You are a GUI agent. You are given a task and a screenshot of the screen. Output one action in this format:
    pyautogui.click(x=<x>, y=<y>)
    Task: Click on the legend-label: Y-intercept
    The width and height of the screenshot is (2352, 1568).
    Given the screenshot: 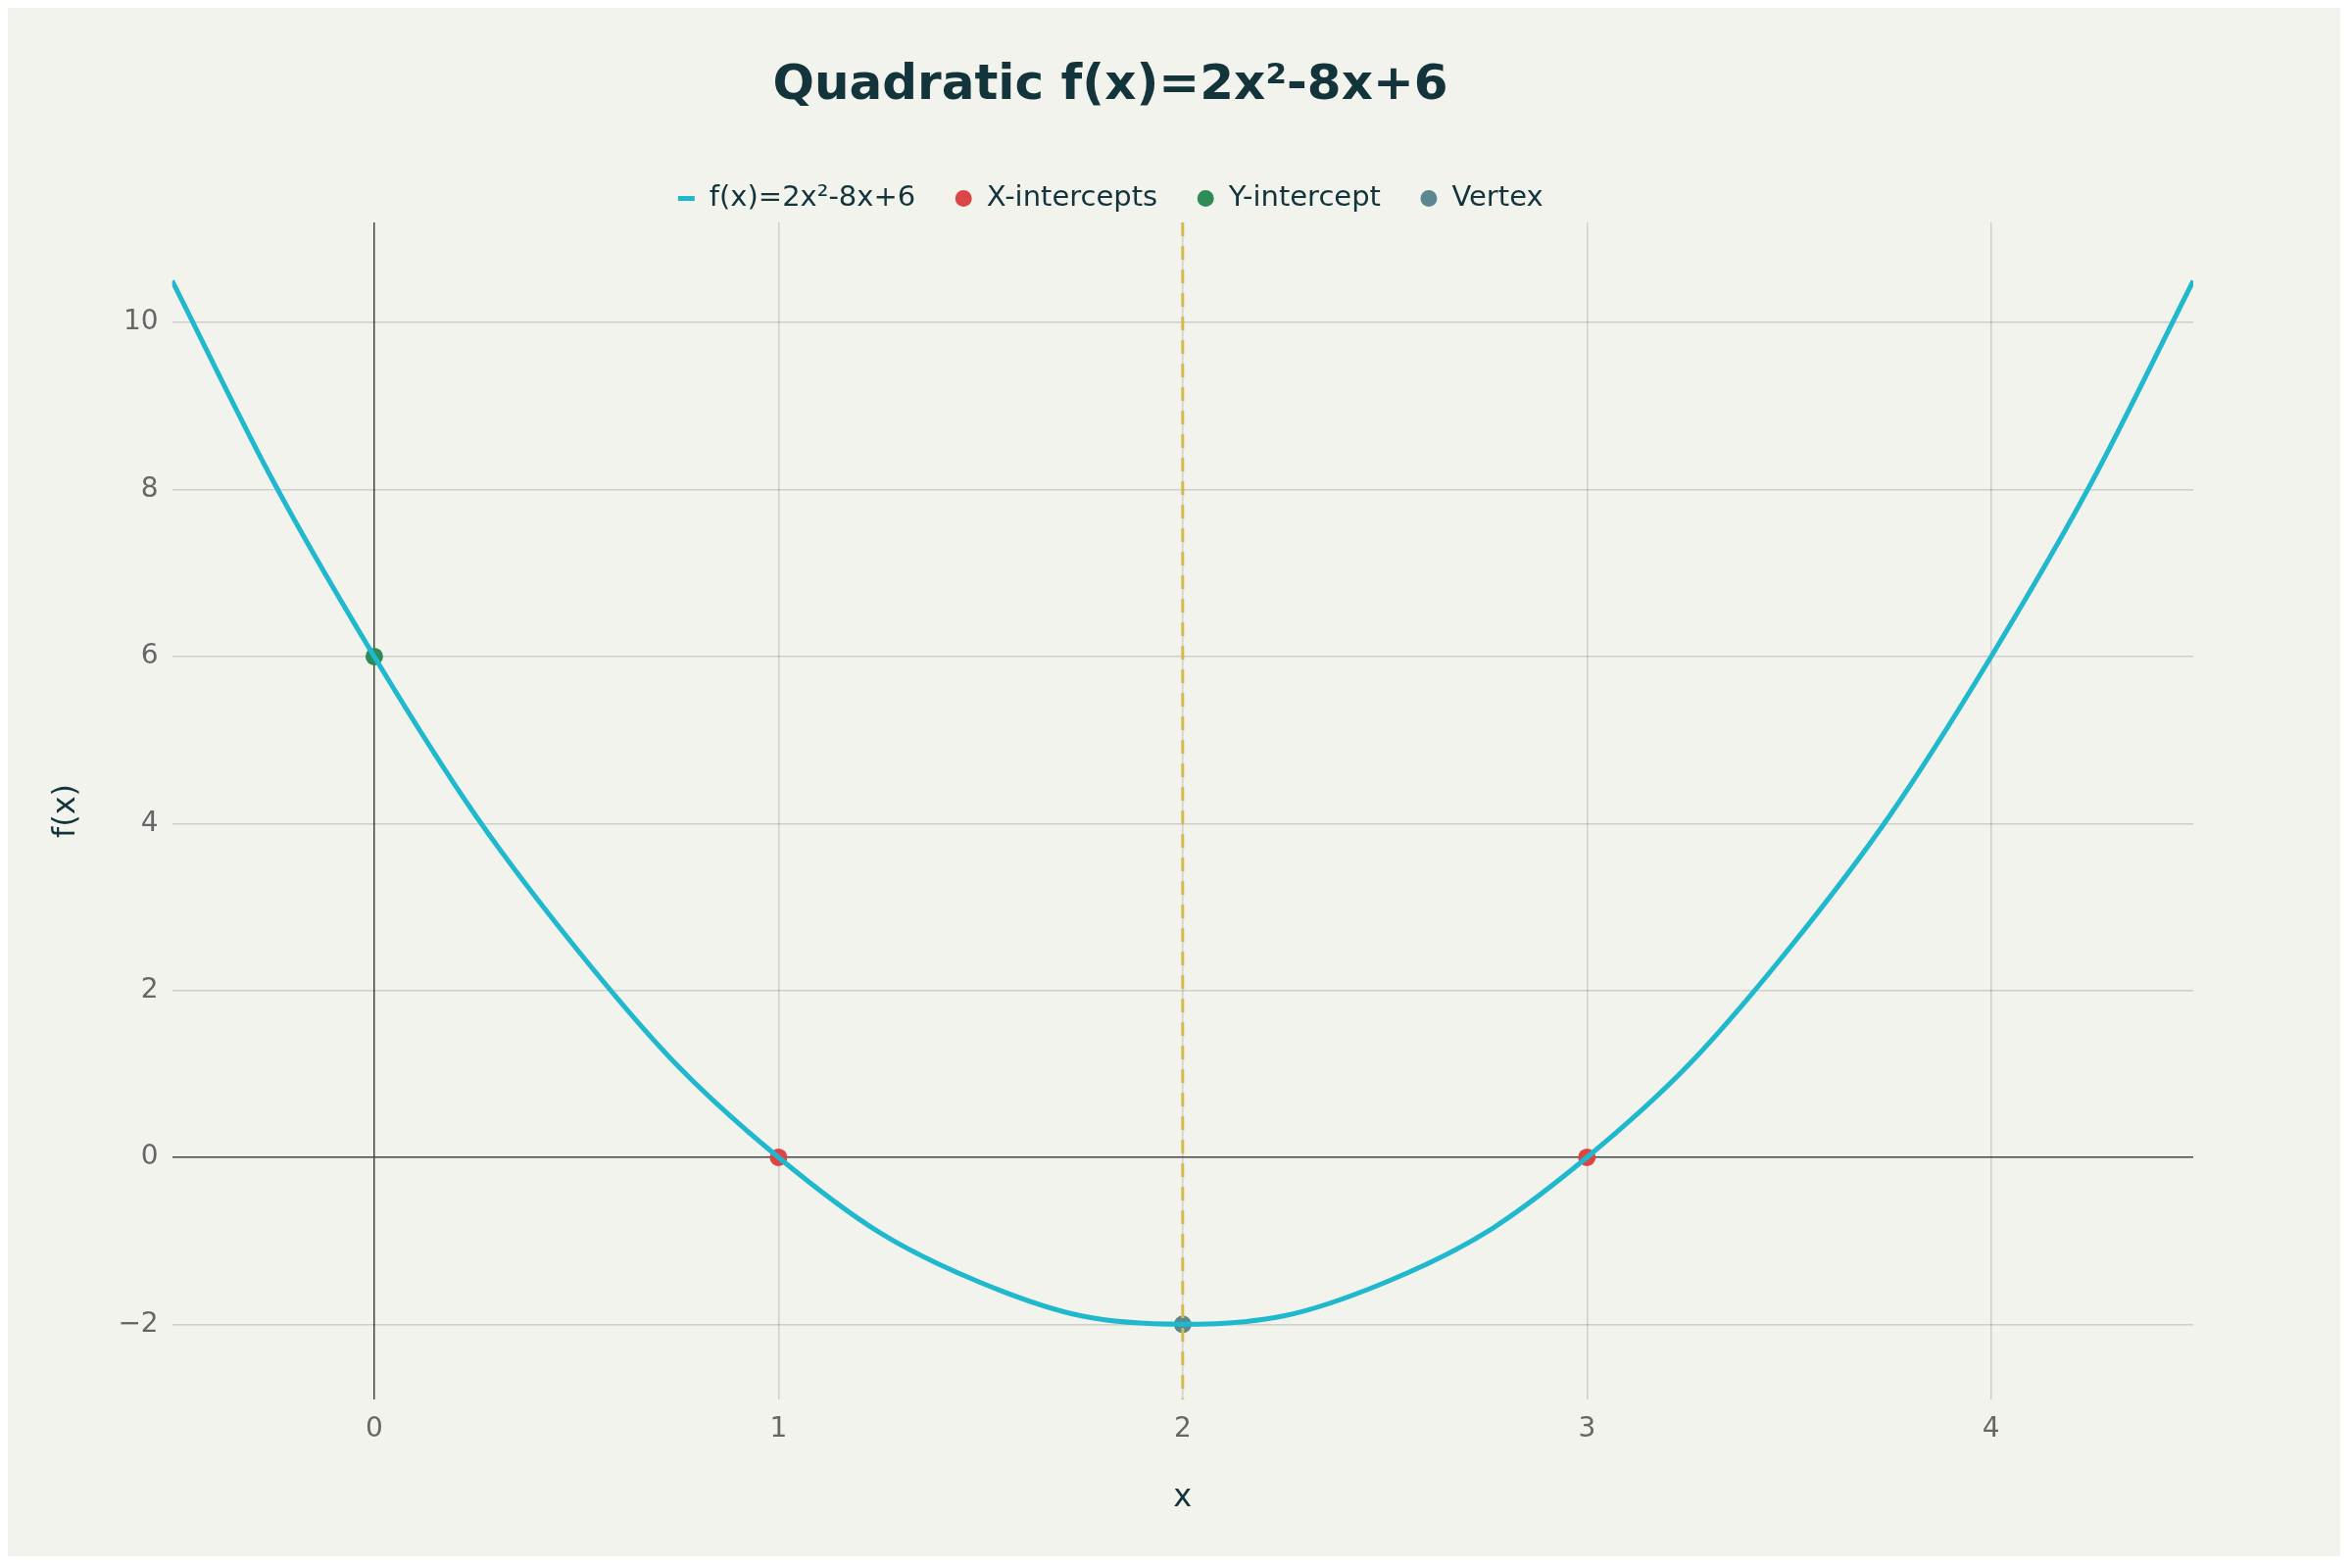 What is the action you would take?
    pyautogui.click(x=1304, y=196)
    